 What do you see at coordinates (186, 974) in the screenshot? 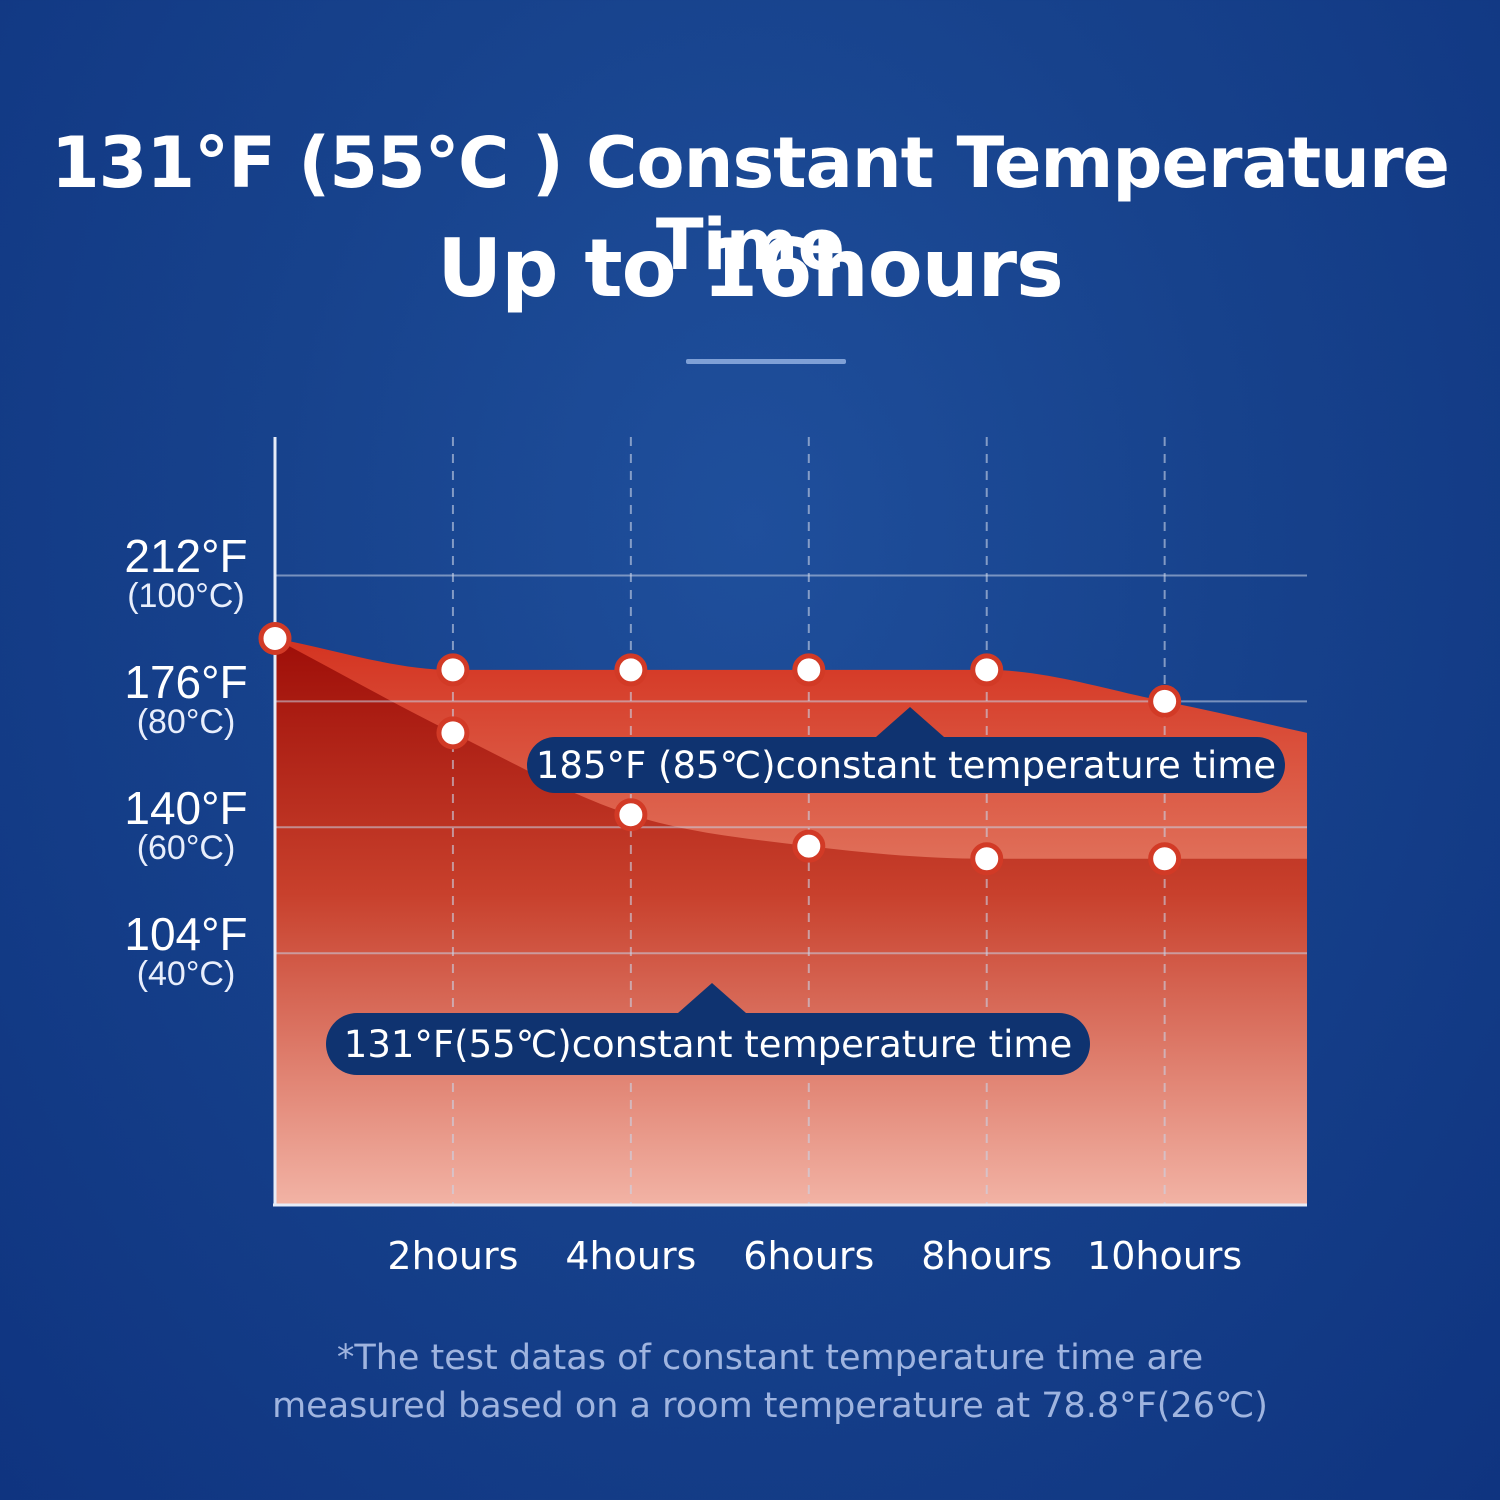
I see `y-tick-label-c: (40°C)` at bounding box center [186, 974].